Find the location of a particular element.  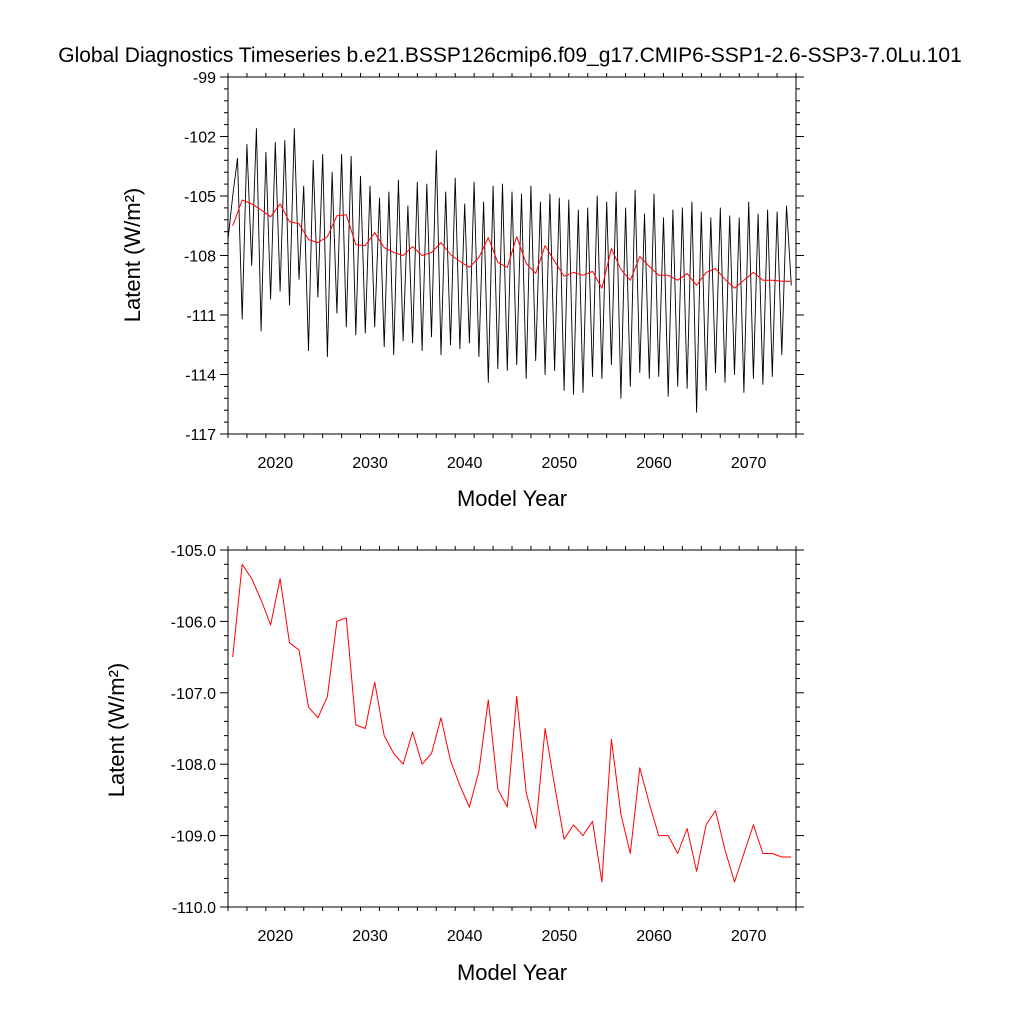

y-tick-label: -110.0 is located at coordinates (194, 908).